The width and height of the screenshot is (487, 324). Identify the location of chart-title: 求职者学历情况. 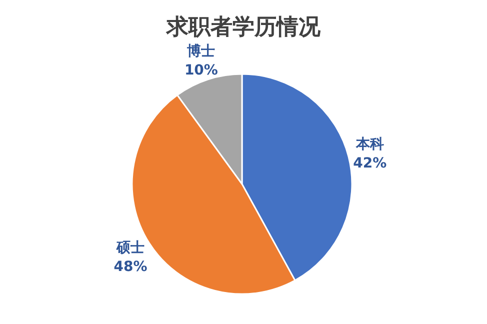
(244, 27).